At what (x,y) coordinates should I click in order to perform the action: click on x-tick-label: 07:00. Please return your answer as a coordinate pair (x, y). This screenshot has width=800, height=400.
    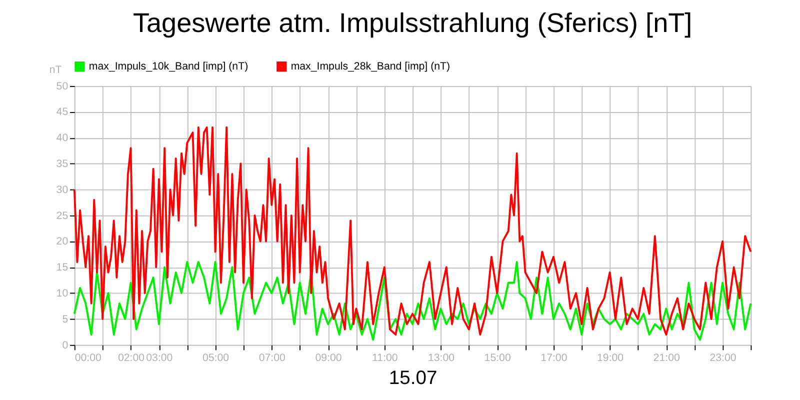
    Looking at the image, I should click on (272, 358).